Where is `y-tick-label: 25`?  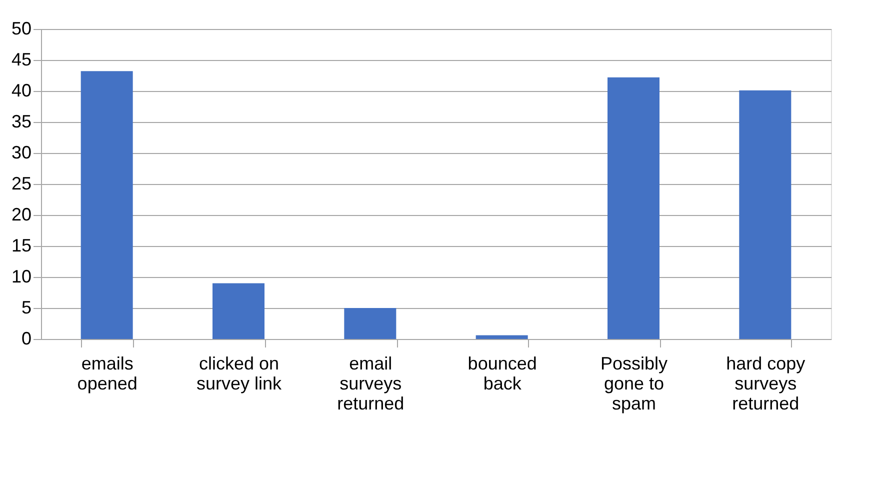
y-tick-label: 25 is located at coordinates (21, 184).